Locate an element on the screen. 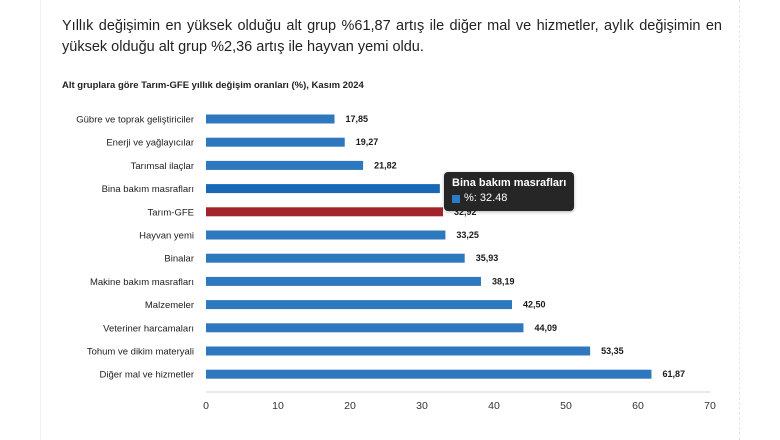  y-category-label: Bina bakım masrafları is located at coordinates (148, 189).